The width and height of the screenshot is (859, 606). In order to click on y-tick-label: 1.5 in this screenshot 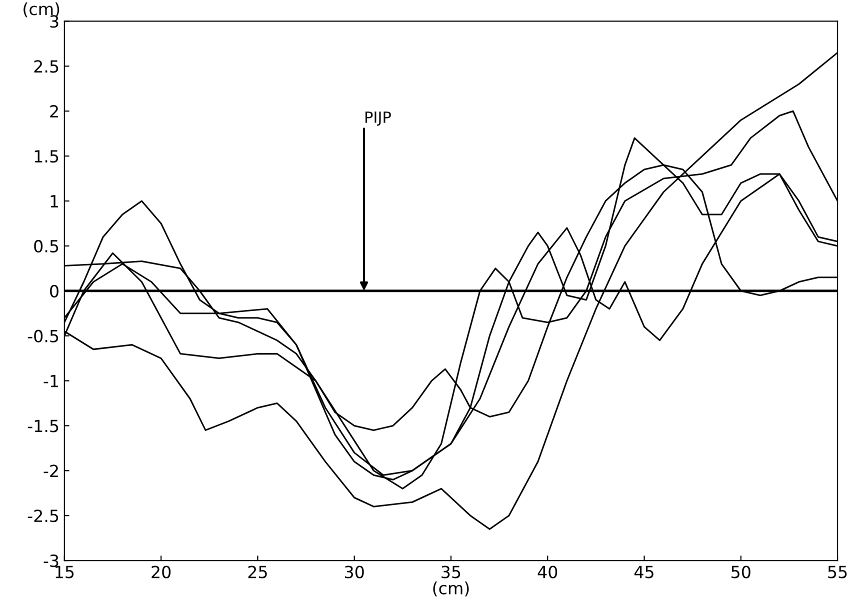, I will do `click(46, 156)`.